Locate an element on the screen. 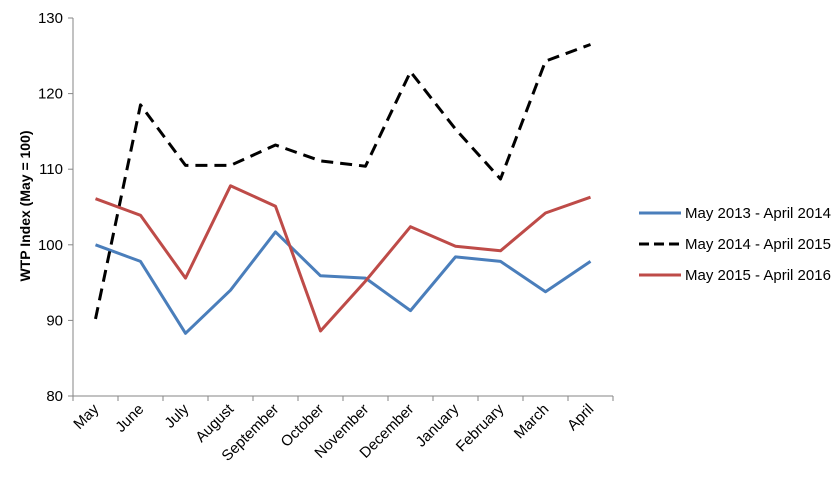 The height and width of the screenshot is (491, 832). x-tick-label: April is located at coordinates (580, 417).